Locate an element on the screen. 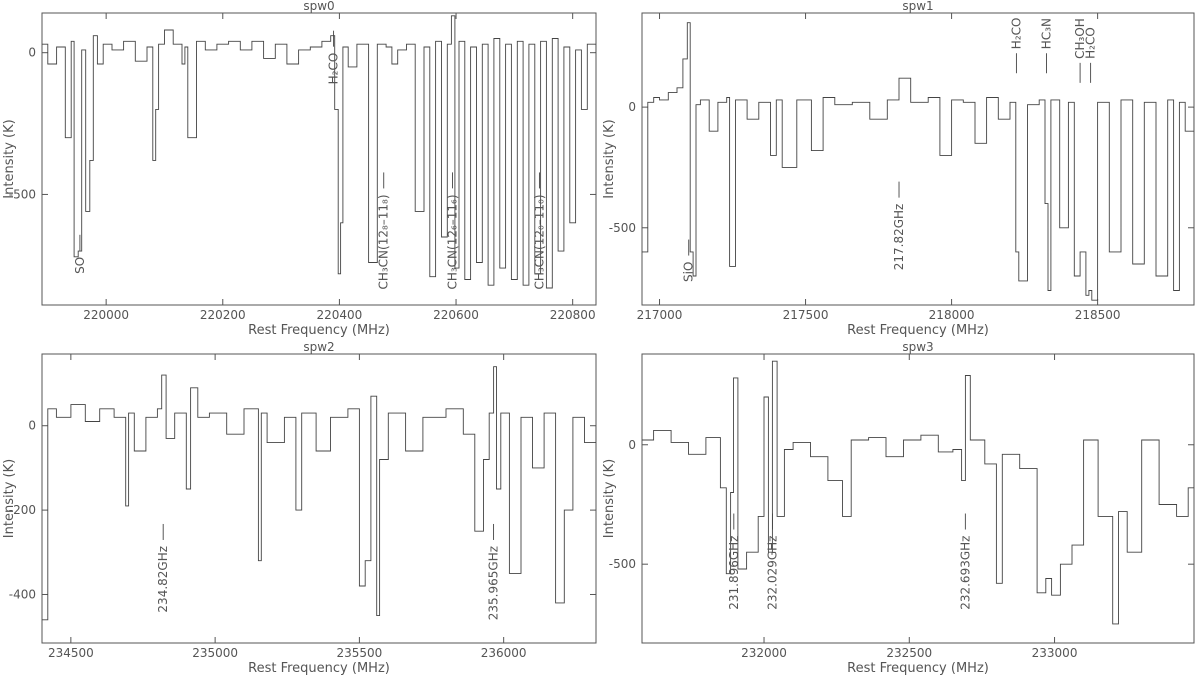 This screenshot has width=1200, height=682. chart-title: spw0 is located at coordinates (318, 6).